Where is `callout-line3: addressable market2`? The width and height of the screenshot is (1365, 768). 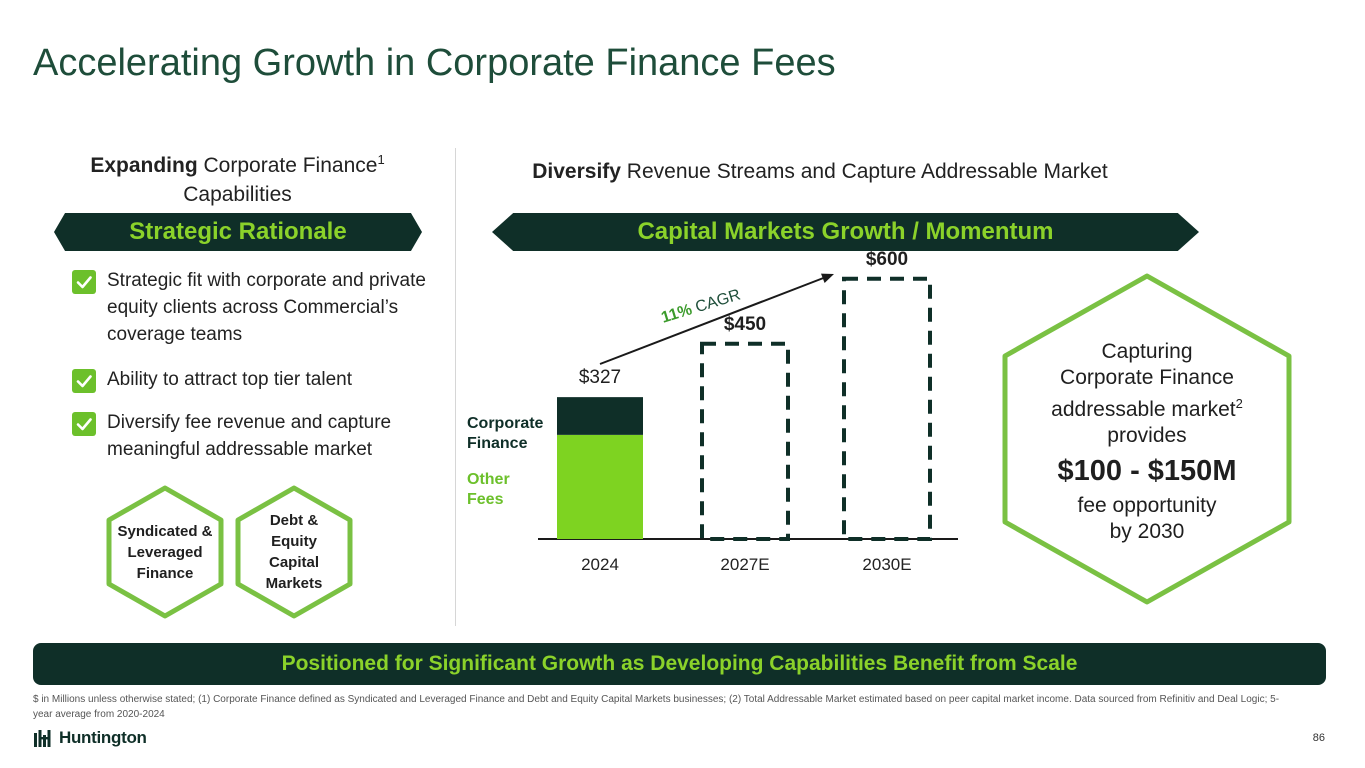 callout-line3: addressable market2 is located at coordinates (1147, 408).